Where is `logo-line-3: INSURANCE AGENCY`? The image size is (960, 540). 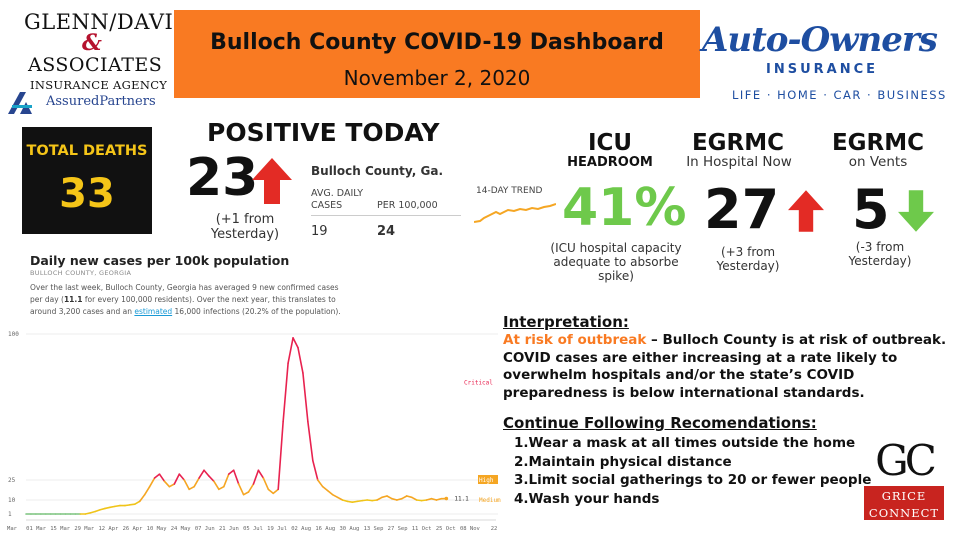
logo-line-3: INSURANCE AGENCY is located at coordinates (99, 85).